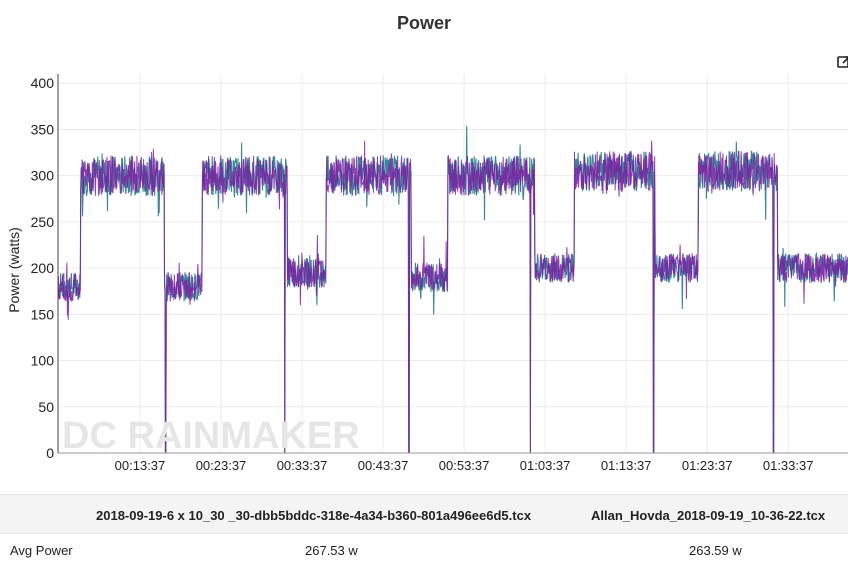 Image resolution: width=848 pixels, height=577 pixels. I want to click on x-tick-label: 00:13:37, so click(140, 465).